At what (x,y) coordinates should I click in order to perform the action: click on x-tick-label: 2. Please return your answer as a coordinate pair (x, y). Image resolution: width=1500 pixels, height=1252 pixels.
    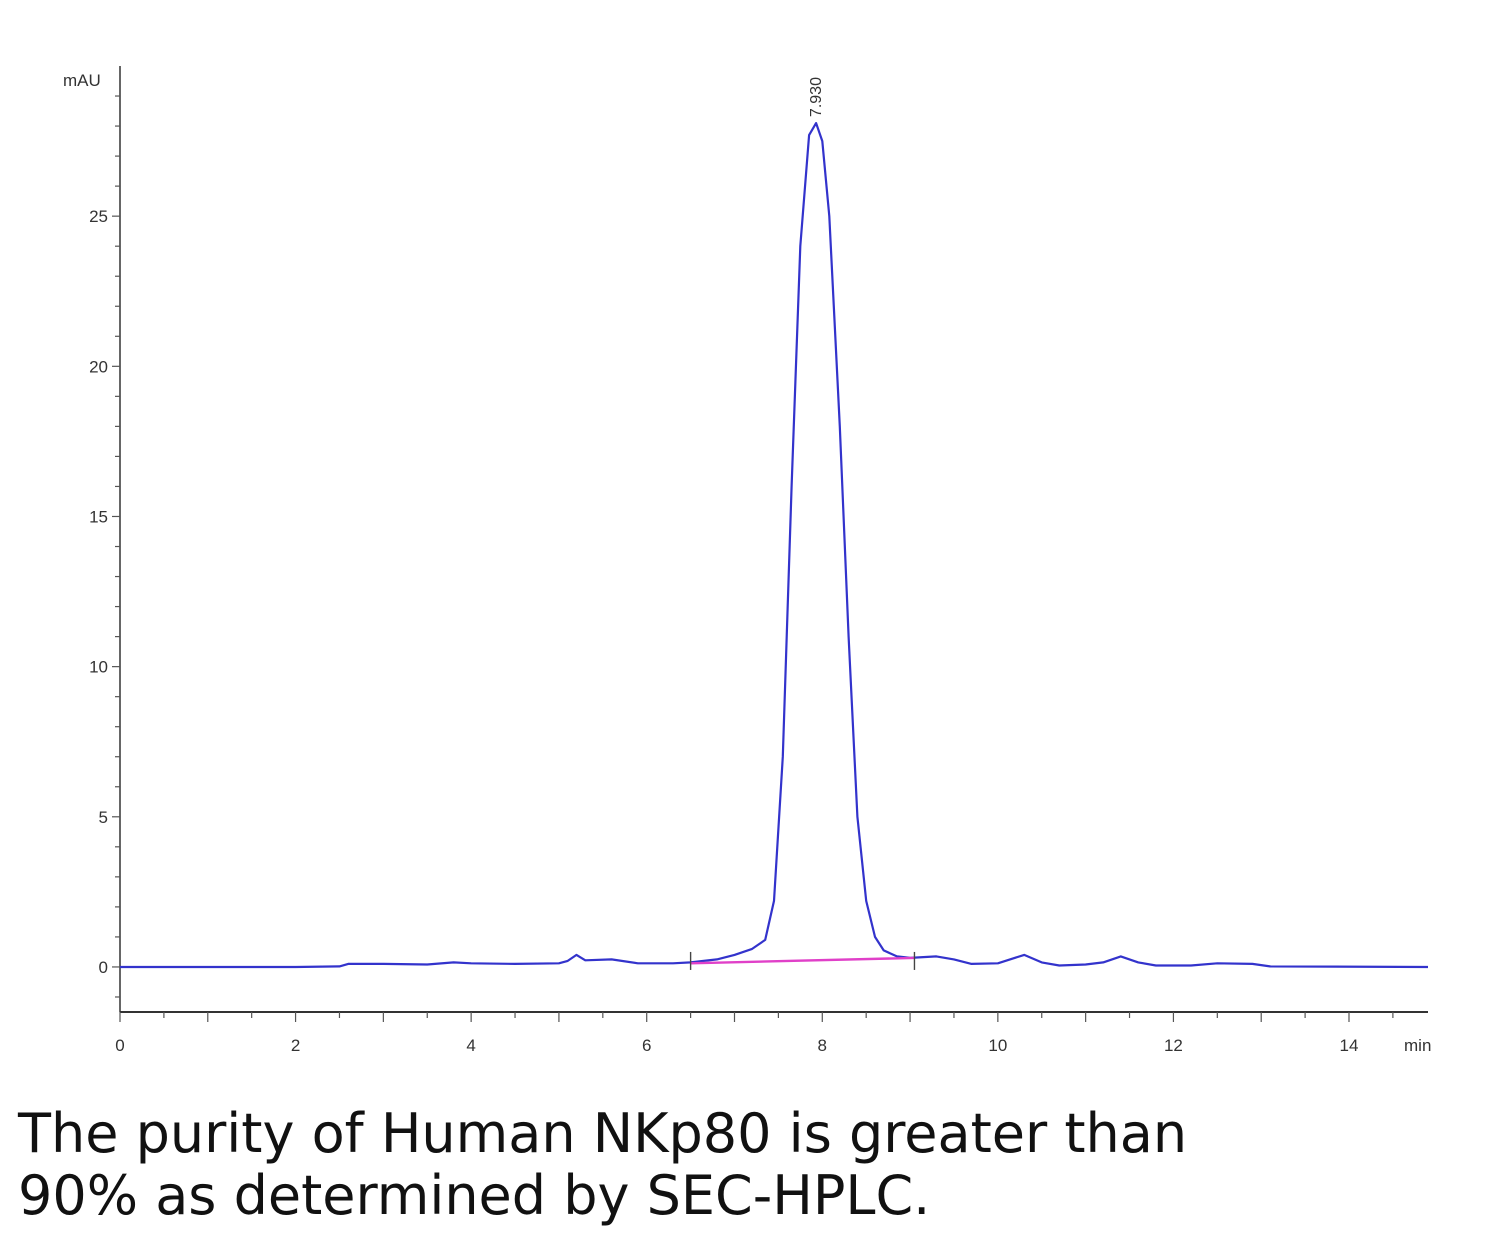
    Looking at the image, I should click on (295, 1045).